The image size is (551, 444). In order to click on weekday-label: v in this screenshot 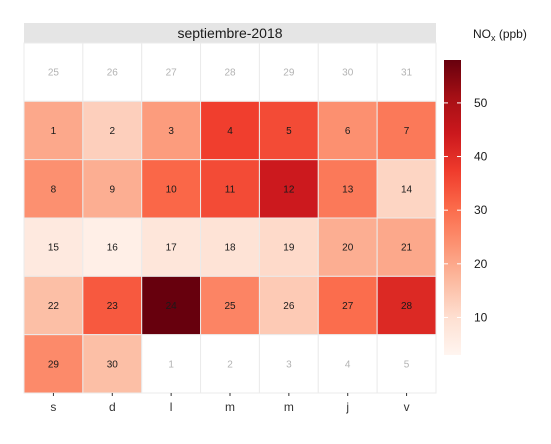, I will do `click(407, 407)`.